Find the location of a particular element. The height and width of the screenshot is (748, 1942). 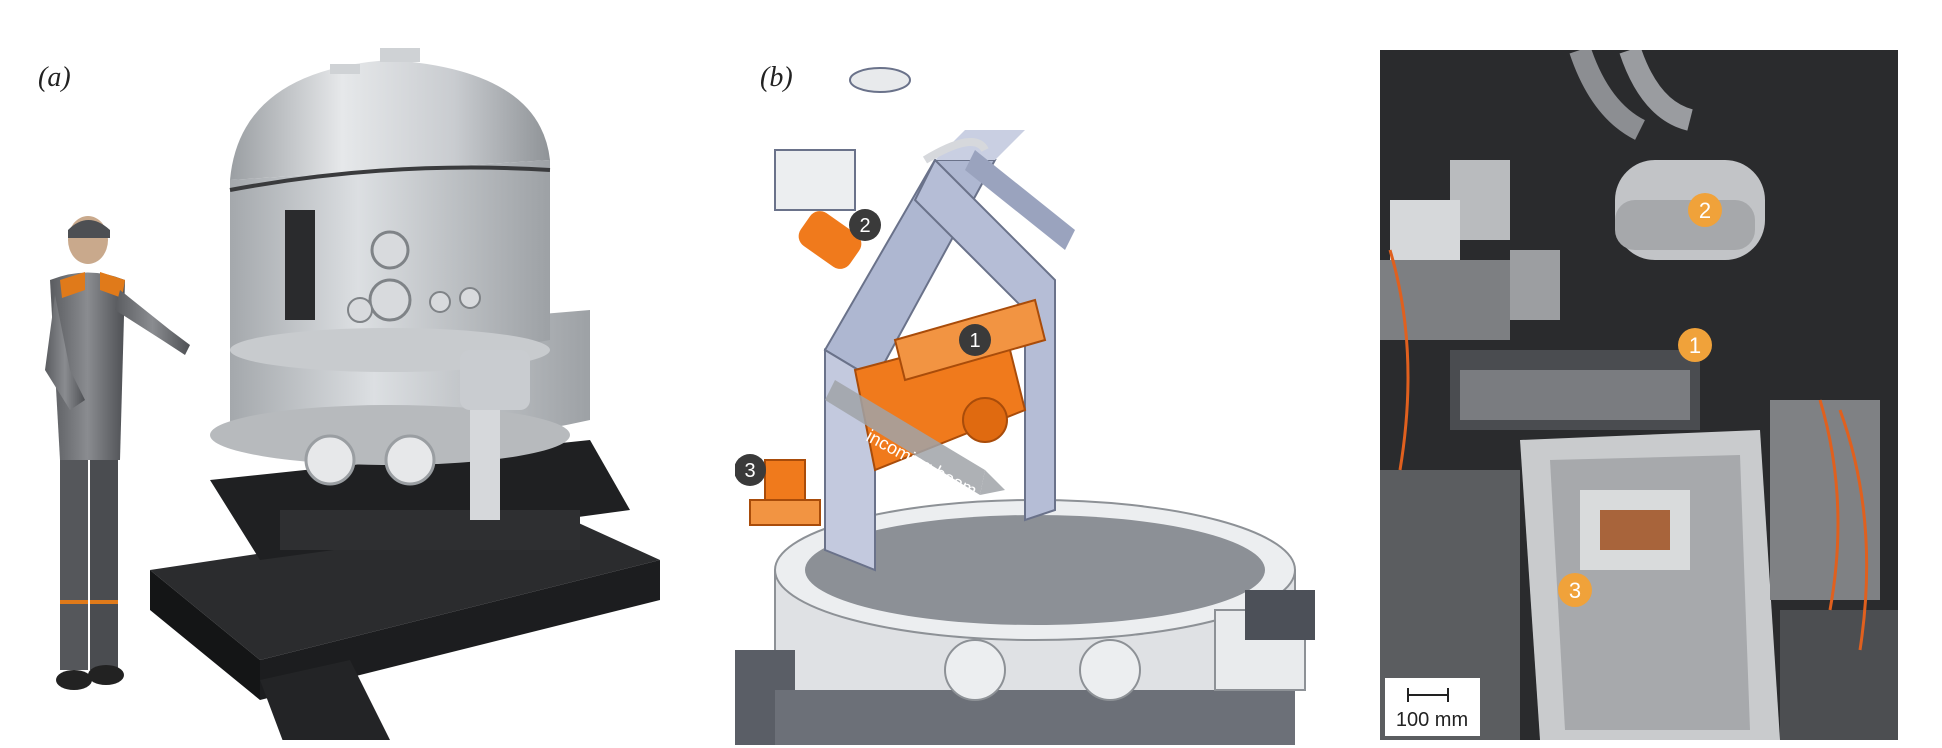

person-figure is located at coordinates (117, 453).